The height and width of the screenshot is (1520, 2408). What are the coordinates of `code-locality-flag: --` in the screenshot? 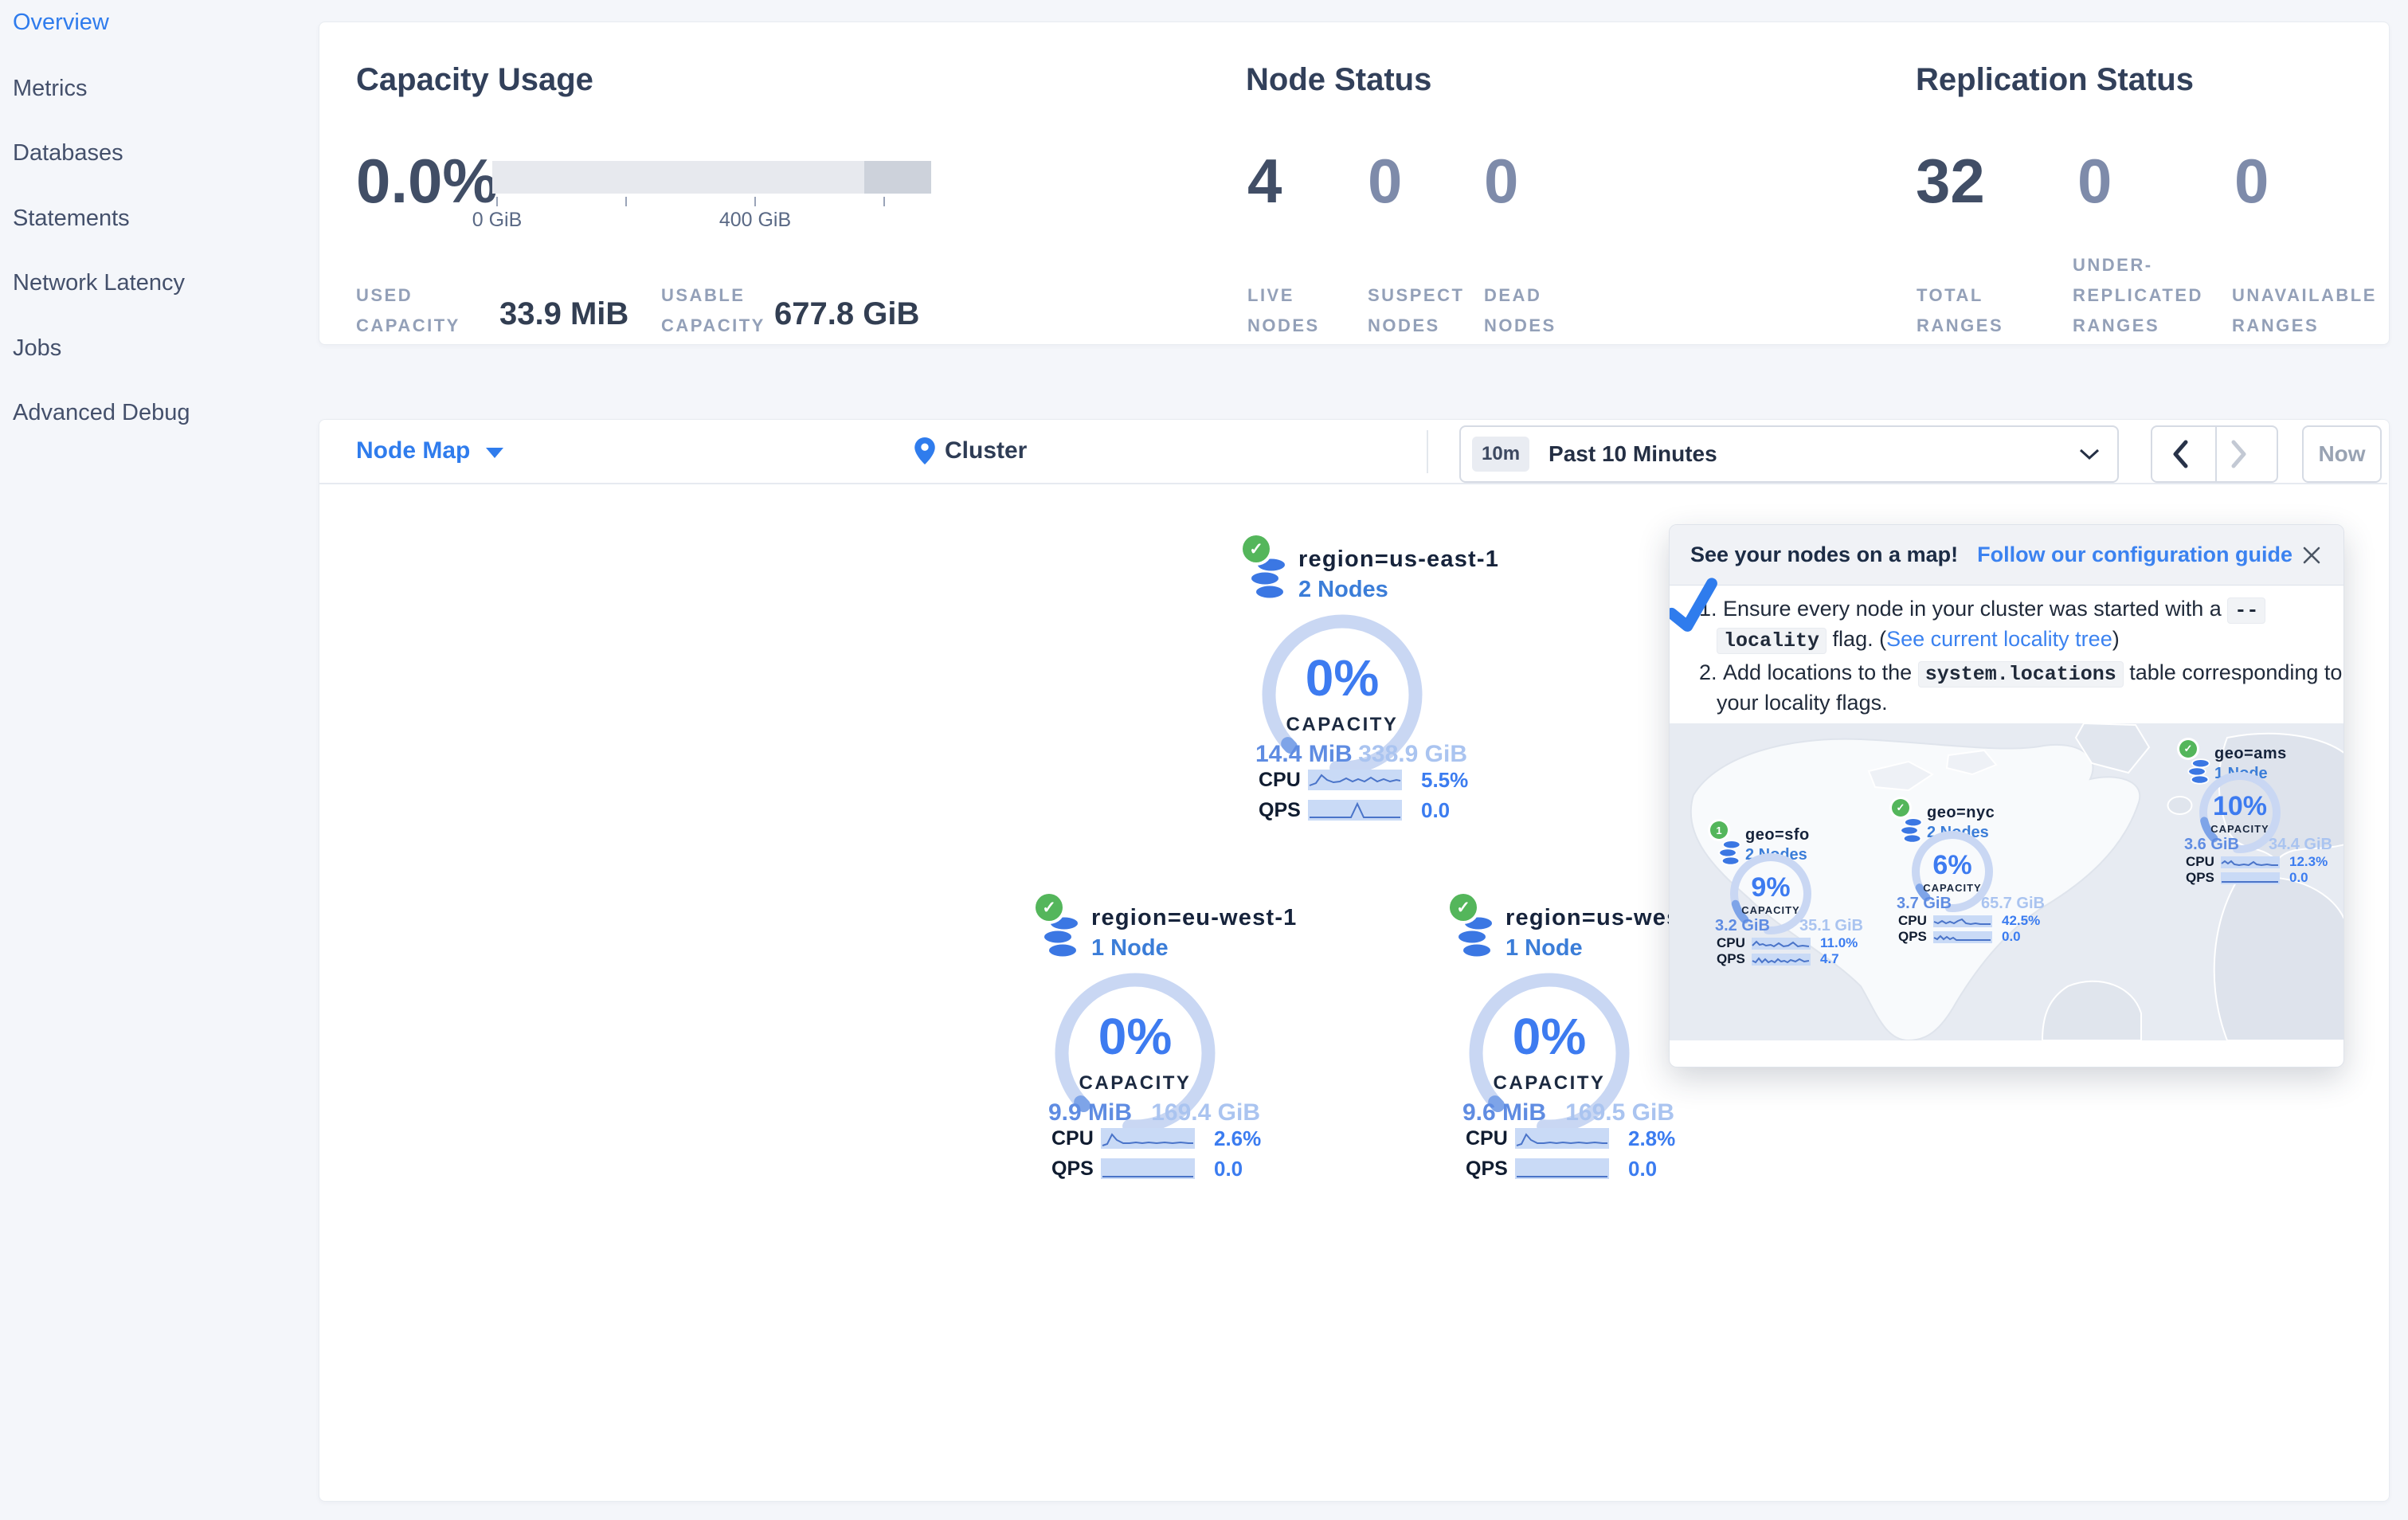 It's located at (2247, 610).